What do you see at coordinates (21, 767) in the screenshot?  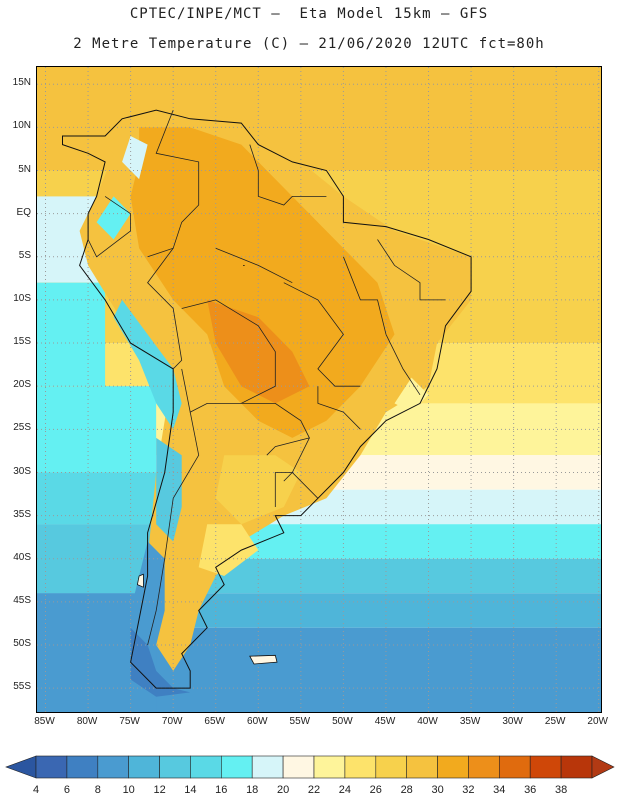 I see `colorbar-under-arrow` at bounding box center [21, 767].